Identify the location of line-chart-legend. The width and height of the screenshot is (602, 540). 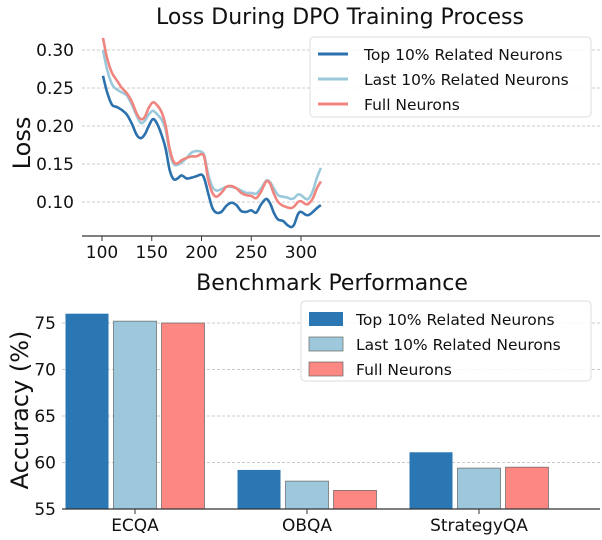
(450, 77).